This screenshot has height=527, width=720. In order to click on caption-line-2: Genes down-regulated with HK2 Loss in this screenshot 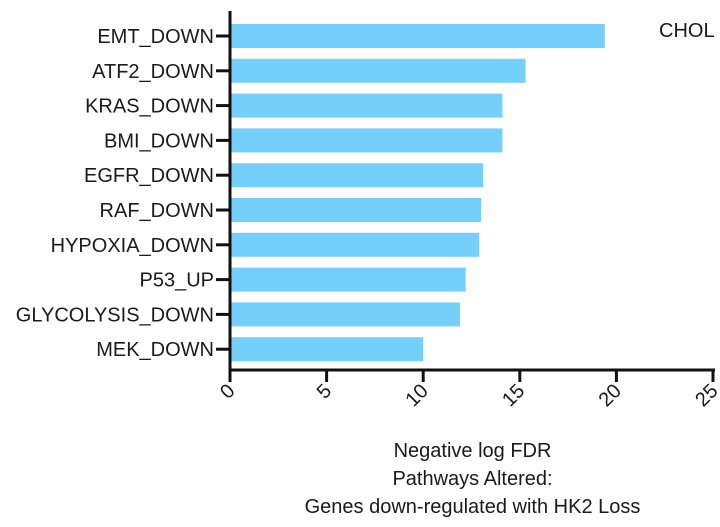, I will do `click(472, 507)`.